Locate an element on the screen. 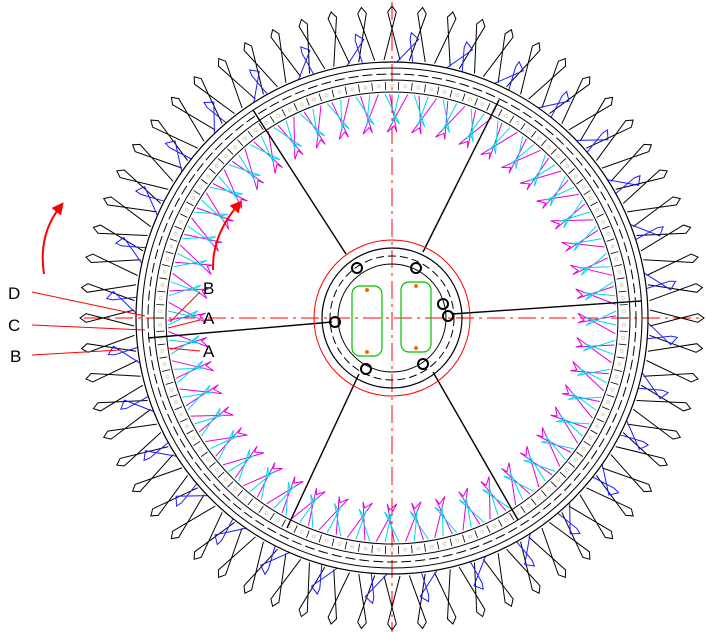 The height and width of the screenshot is (632, 706). hub is located at coordinates (392, 318).